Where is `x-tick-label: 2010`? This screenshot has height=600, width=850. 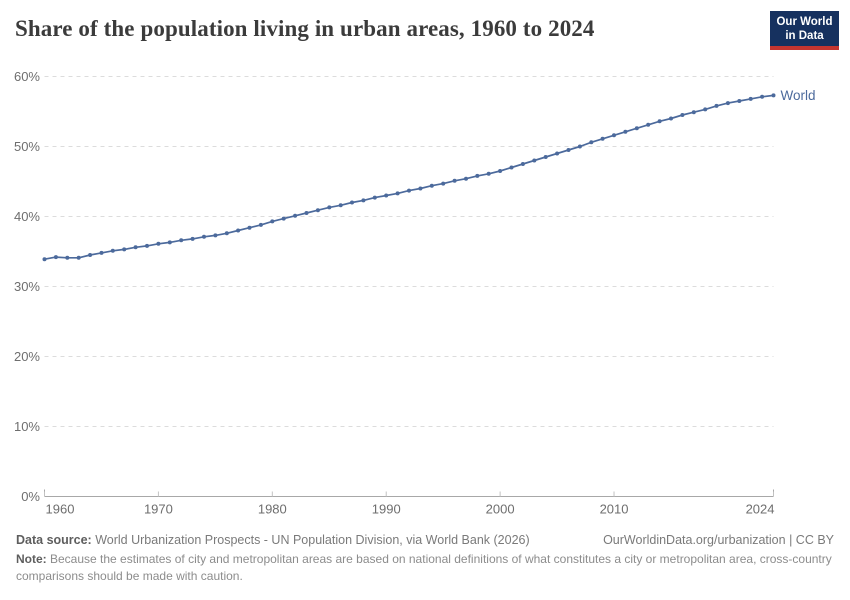 x-tick-label: 2010 is located at coordinates (614, 509).